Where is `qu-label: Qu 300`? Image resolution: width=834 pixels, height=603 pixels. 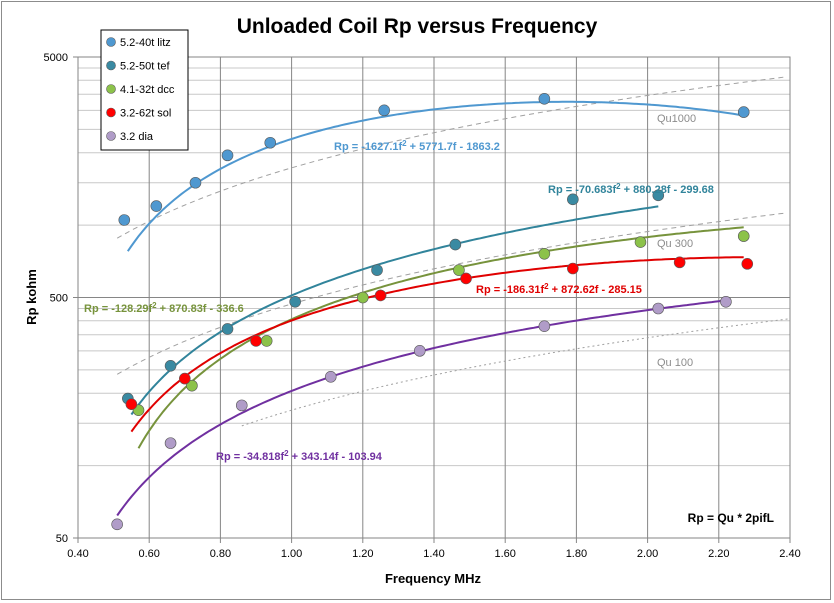
qu-label: Qu 300 is located at coordinates (675, 244).